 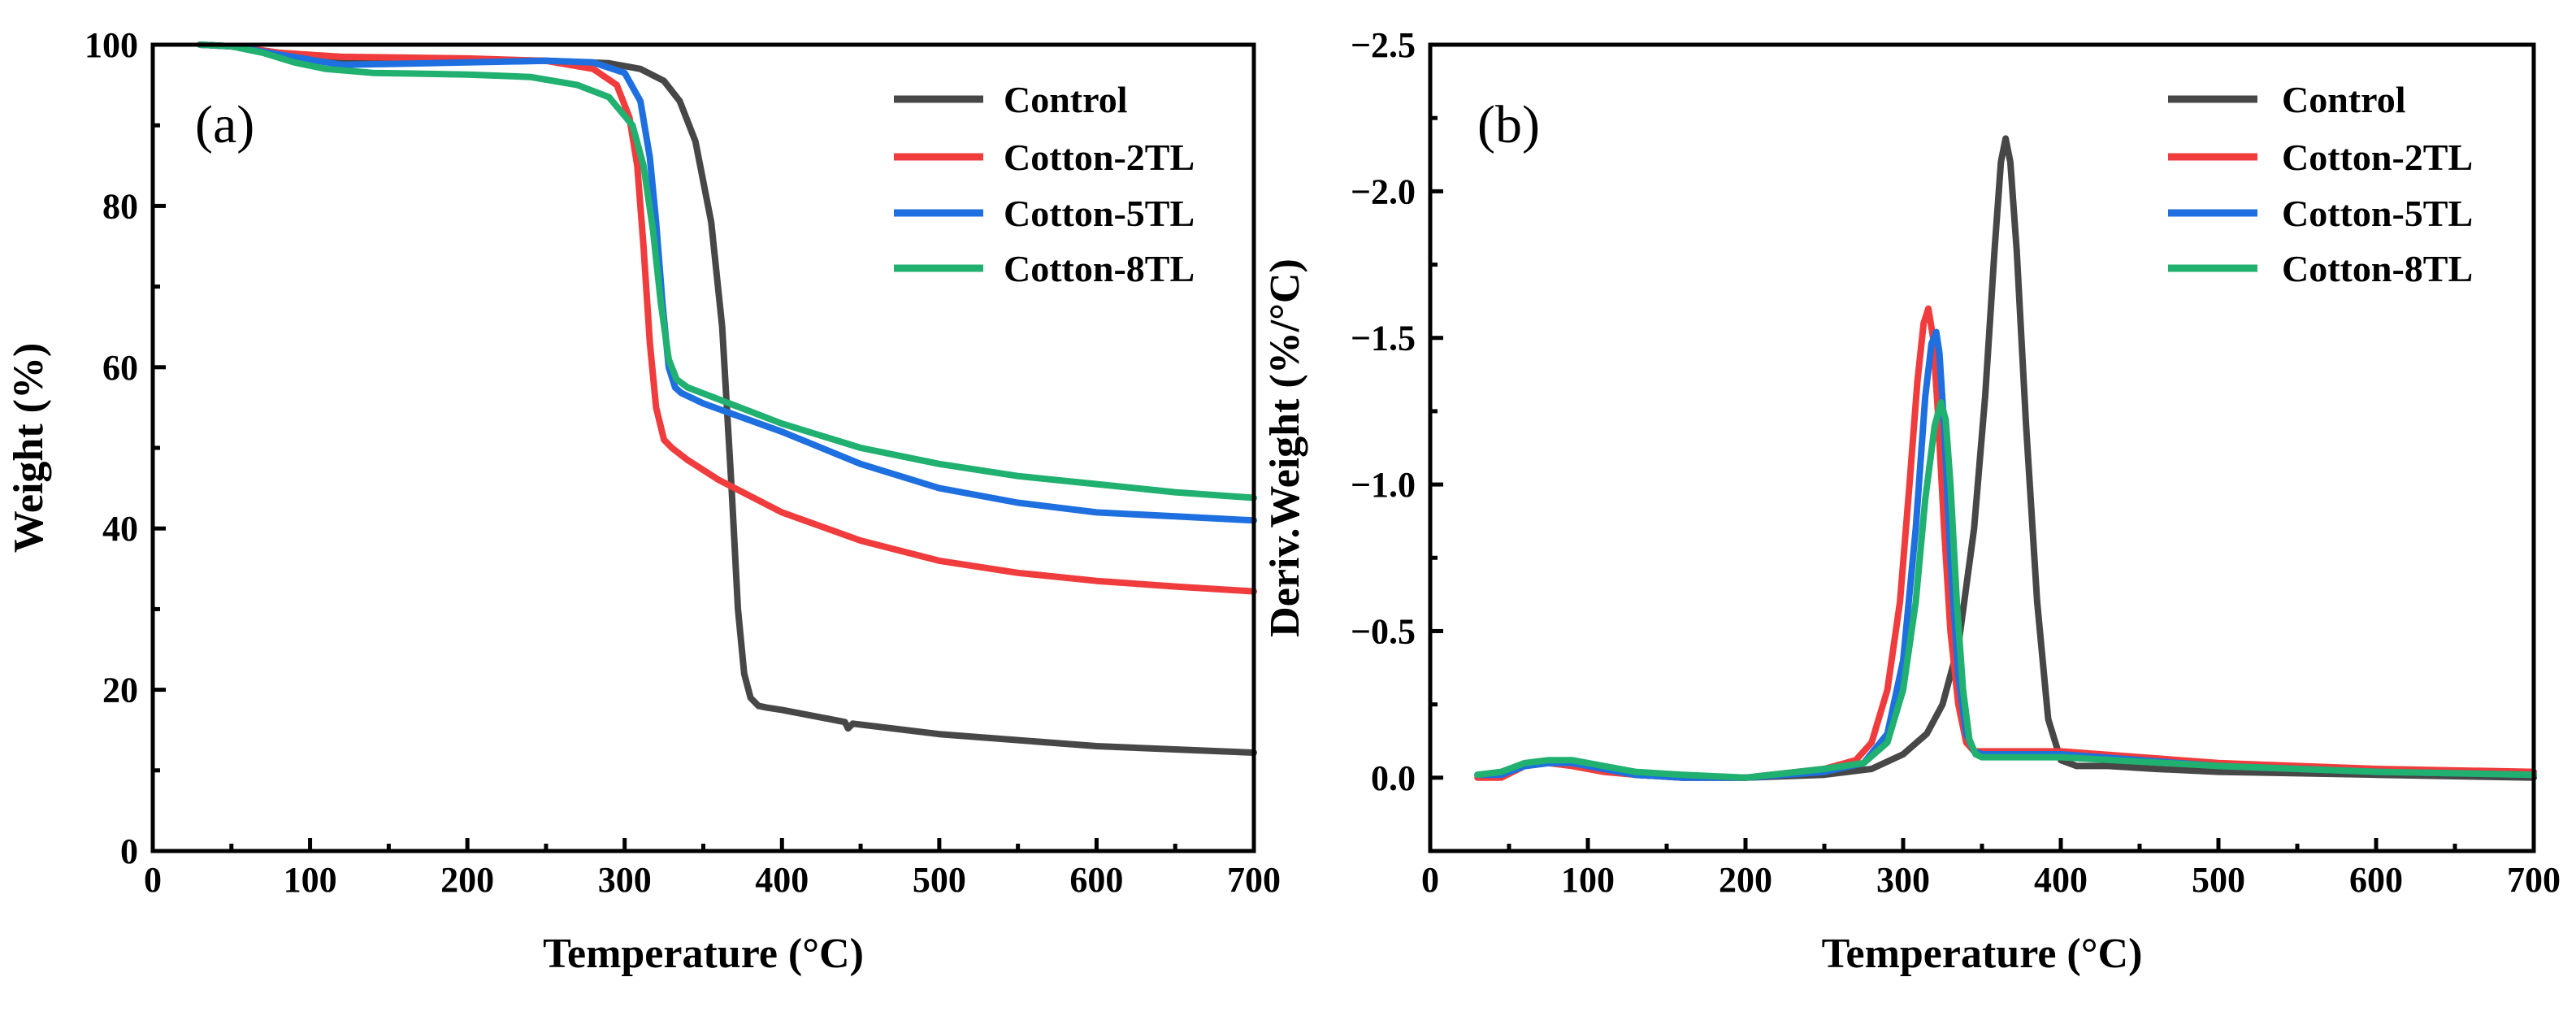 I want to click on y-tick-label: 0, so click(x=129, y=851).